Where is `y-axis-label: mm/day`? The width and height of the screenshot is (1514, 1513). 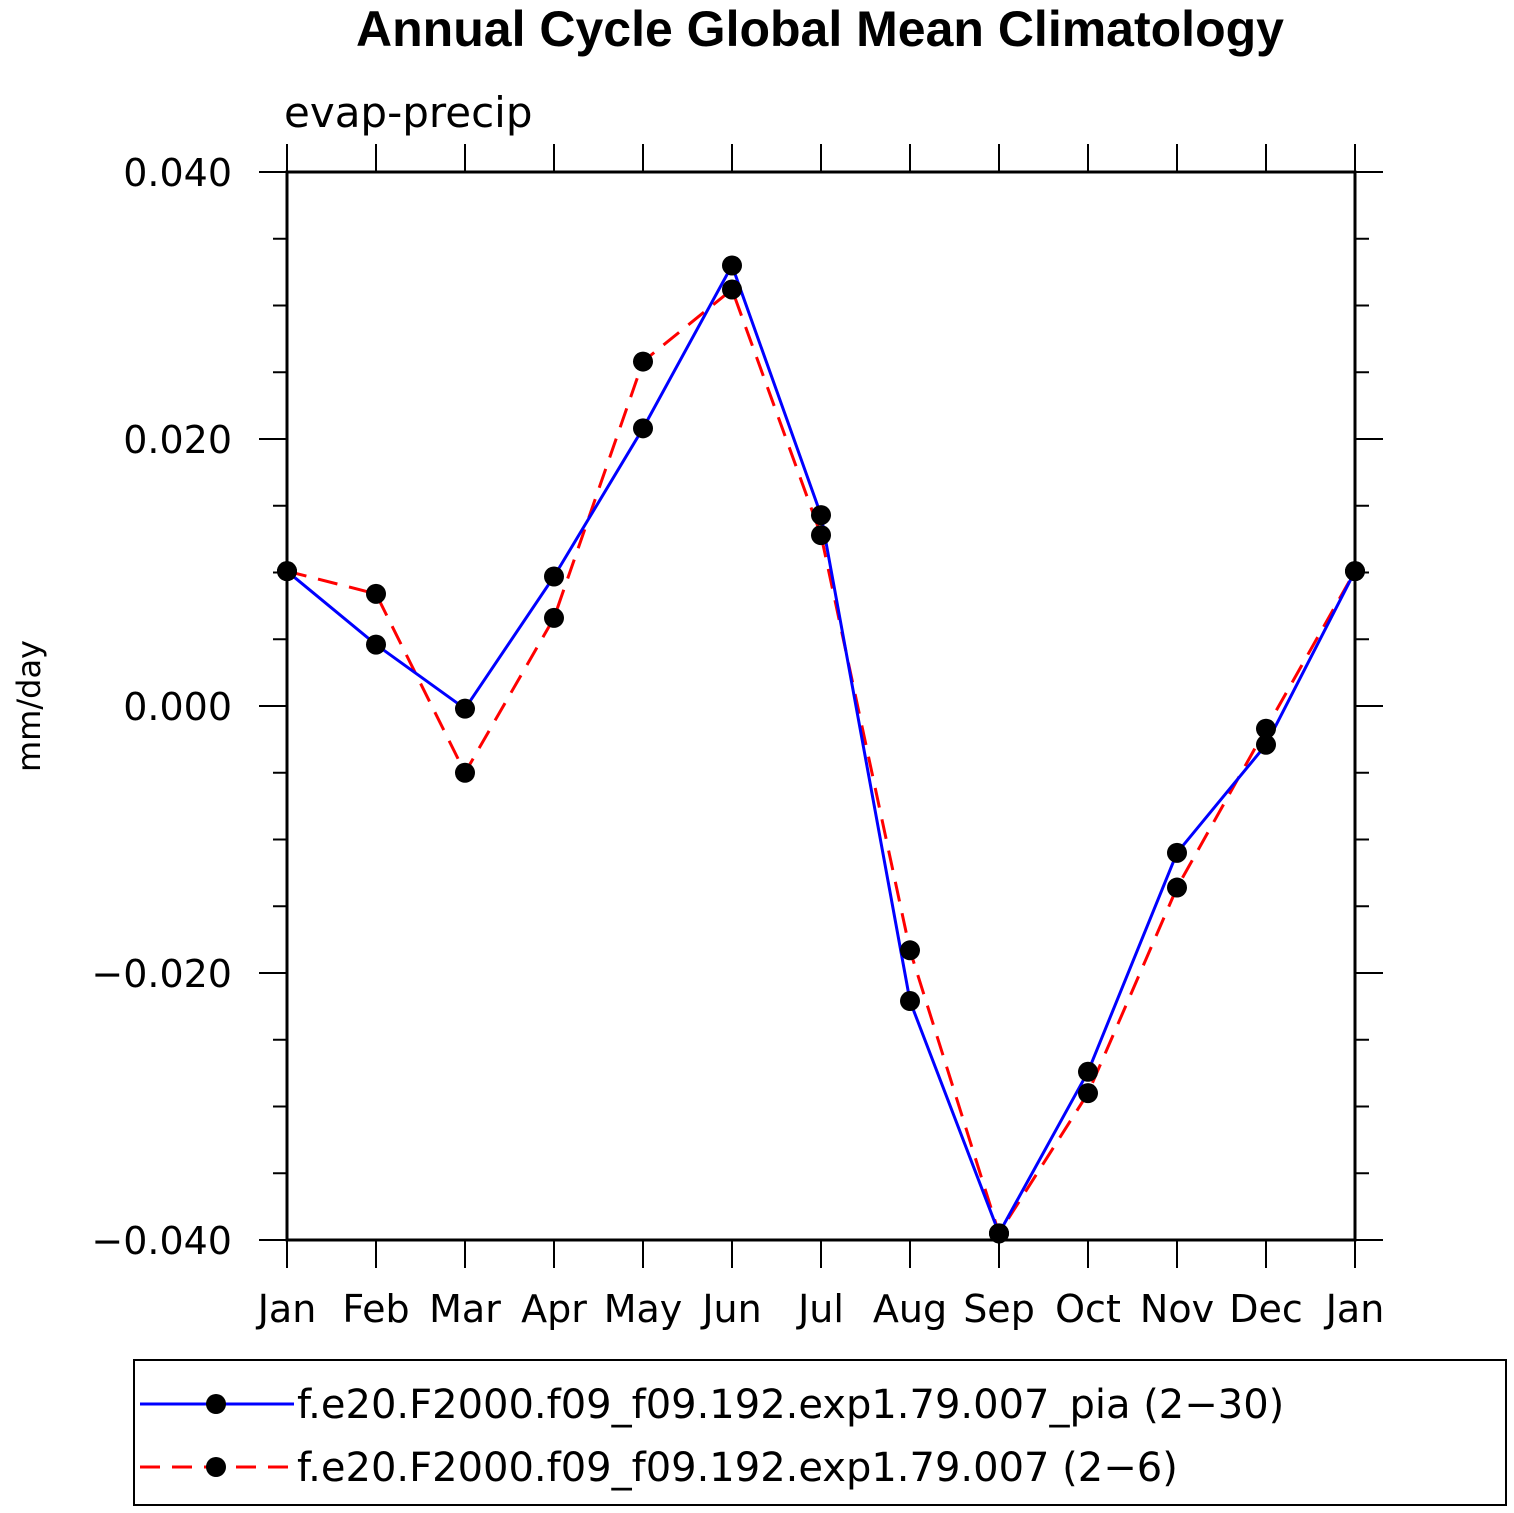
y-axis-label: mm/day is located at coordinates (29, 706).